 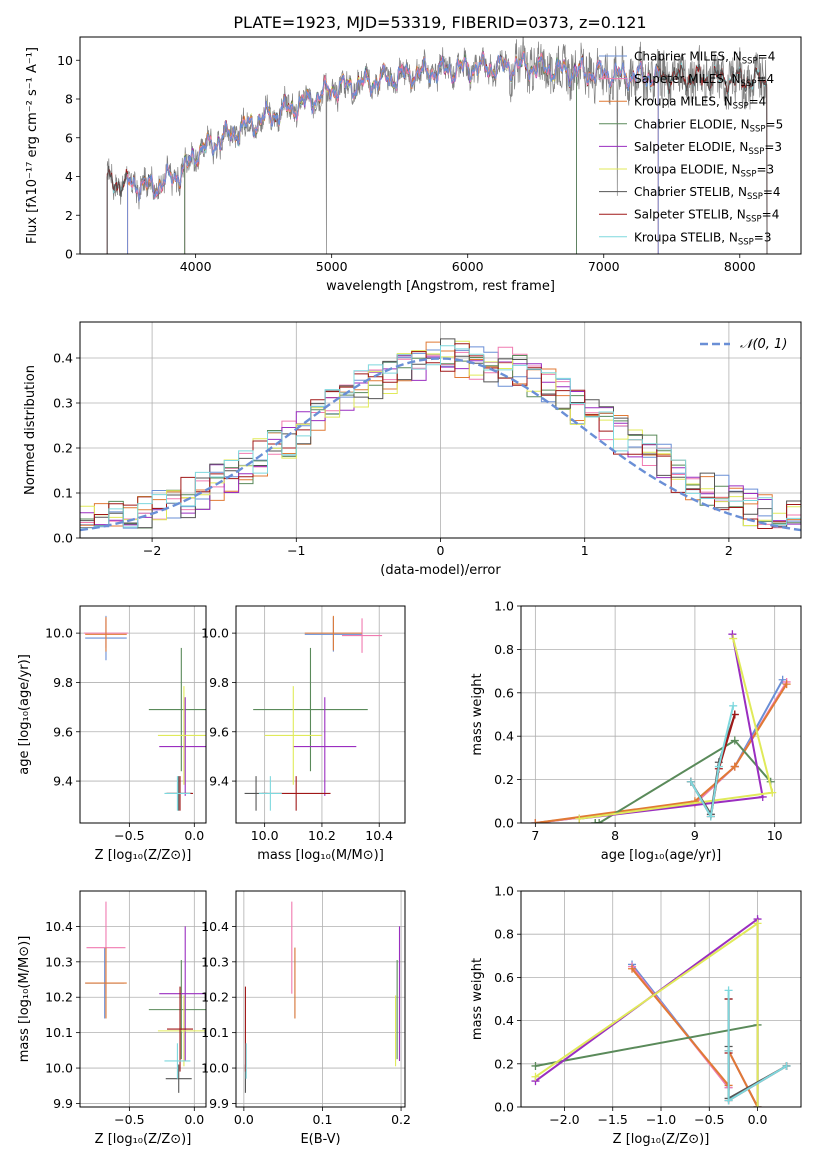 I want to click on spectrum-ytick-label: 6, so click(x=69, y=137).